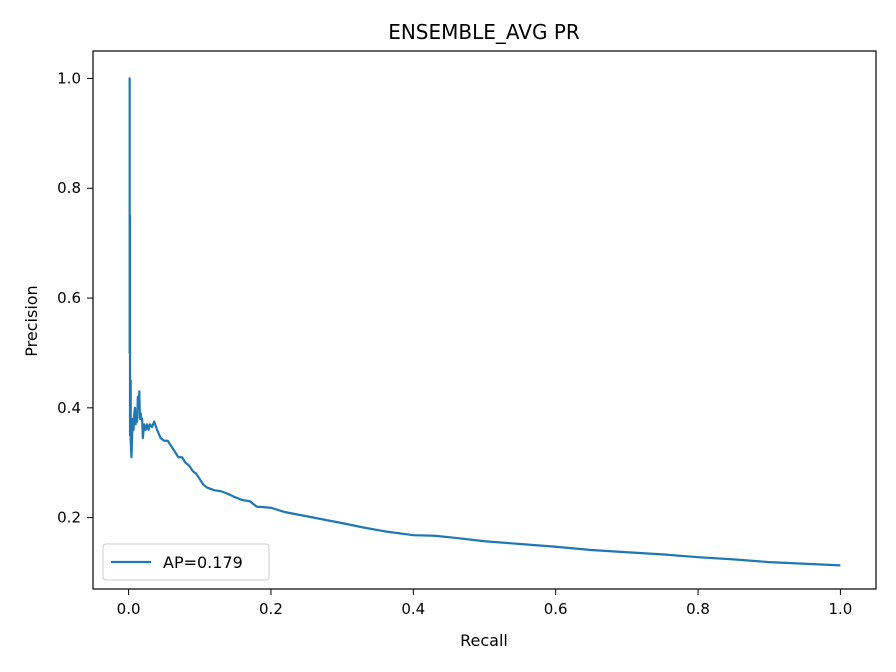 The width and height of the screenshot is (896, 672). Describe the element at coordinates (69, 78) in the screenshot. I see `y-tick-label: 1.0` at that location.